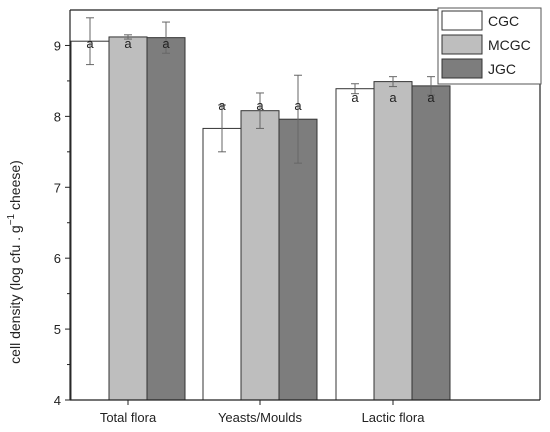 The image size is (550, 432). Describe the element at coordinates (90, 43) in the screenshot. I see `significance-label-cgc-1: a` at that location.